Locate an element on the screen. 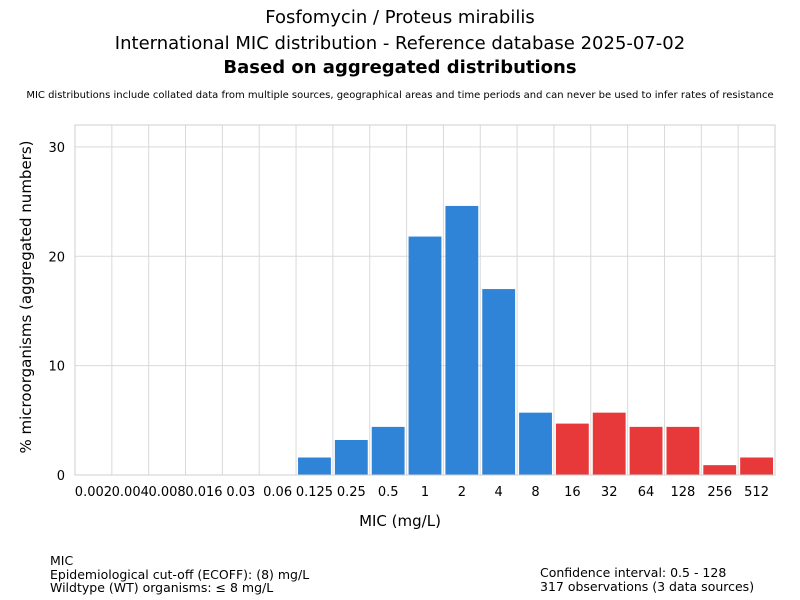 The image size is (800, 600). x-tick-label: 8 is located at coordinates (535, 492).